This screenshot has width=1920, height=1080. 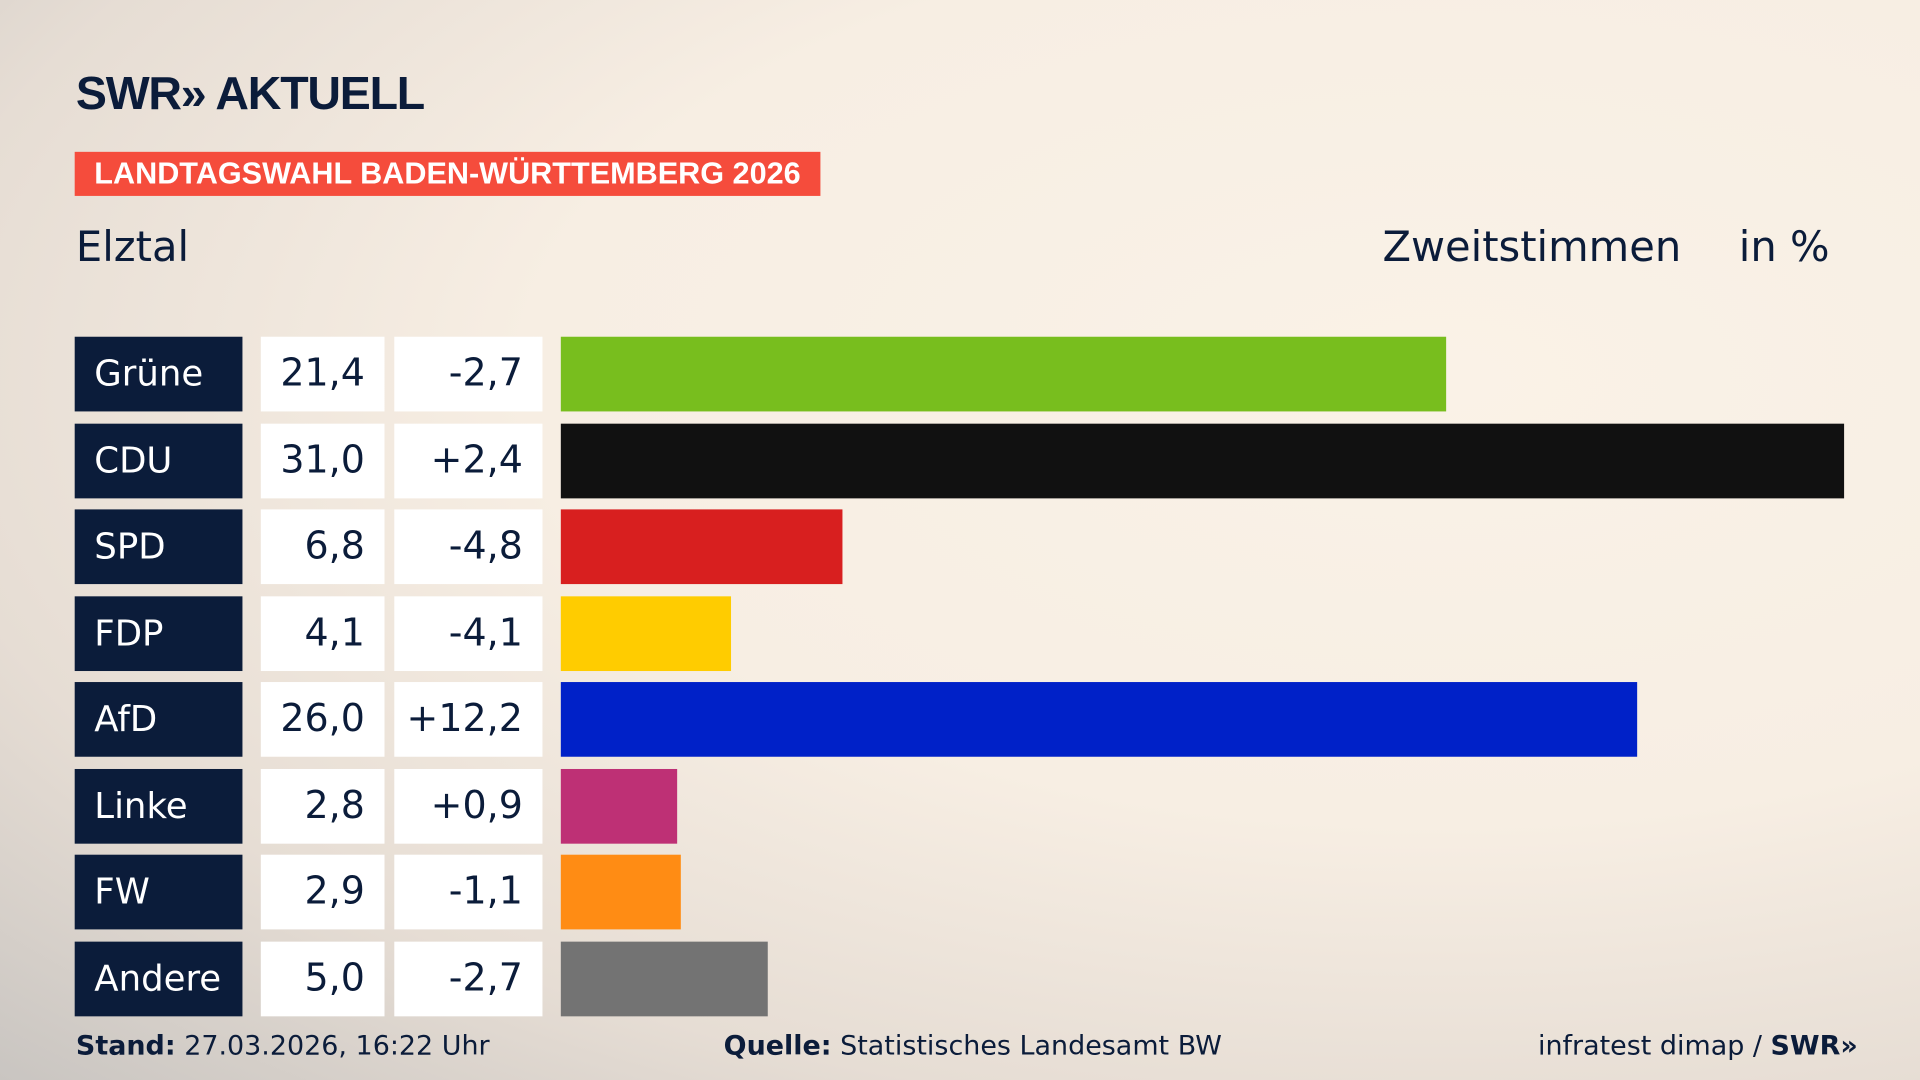 What do you see at coordinates (468, 719) in the screenshot?
I see `change-label: +12,2` at bounding box center [468, 719].